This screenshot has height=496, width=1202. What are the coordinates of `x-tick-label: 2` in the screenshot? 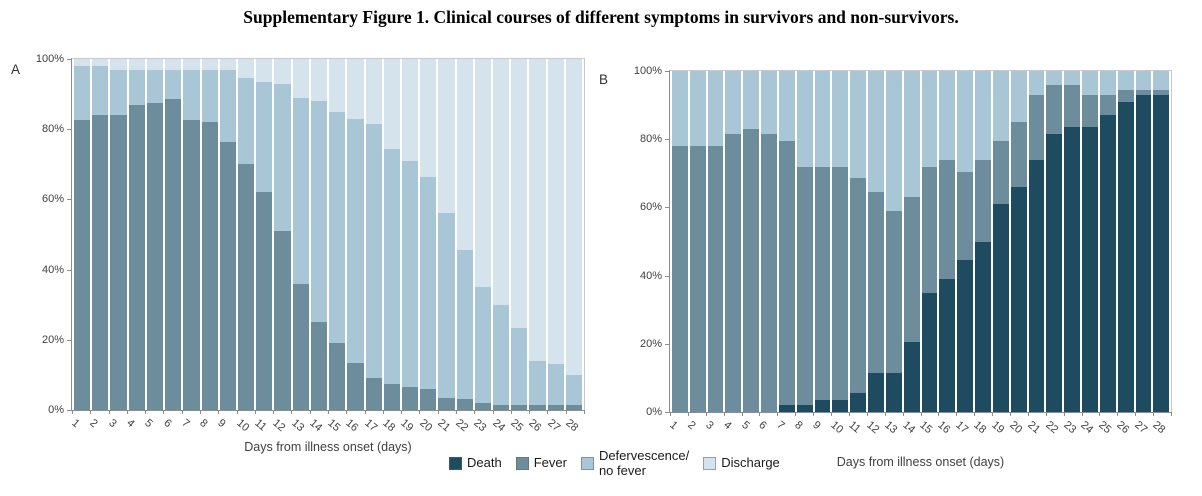 It's located at (94, 424).